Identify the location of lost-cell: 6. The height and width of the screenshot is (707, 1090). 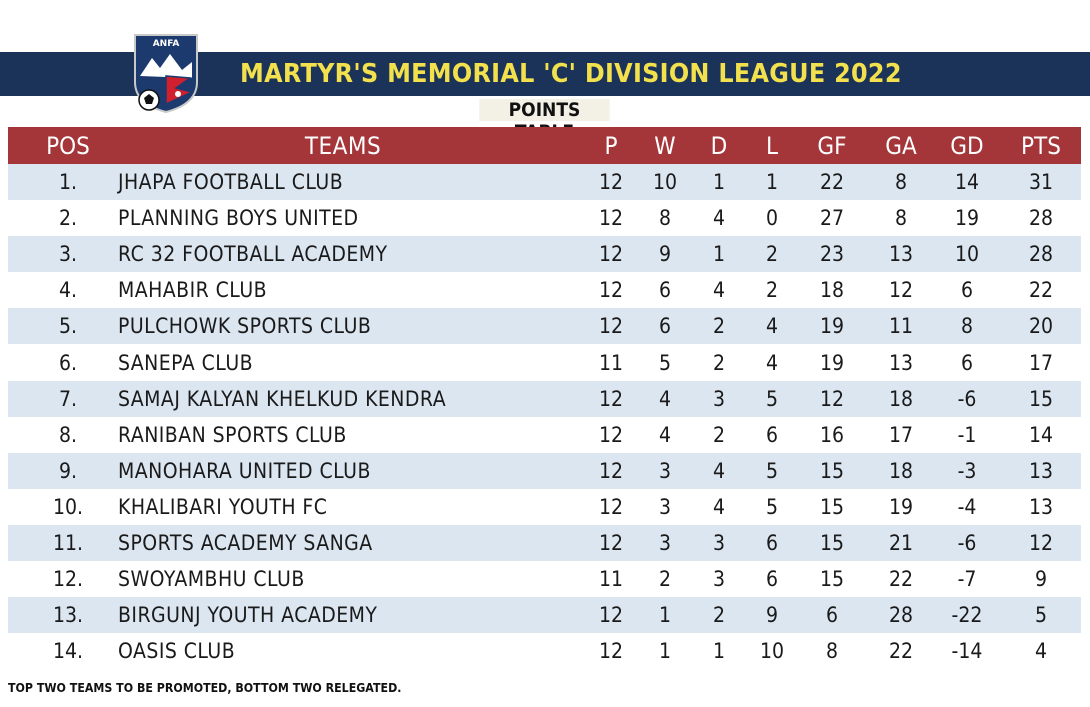
(772, 434).